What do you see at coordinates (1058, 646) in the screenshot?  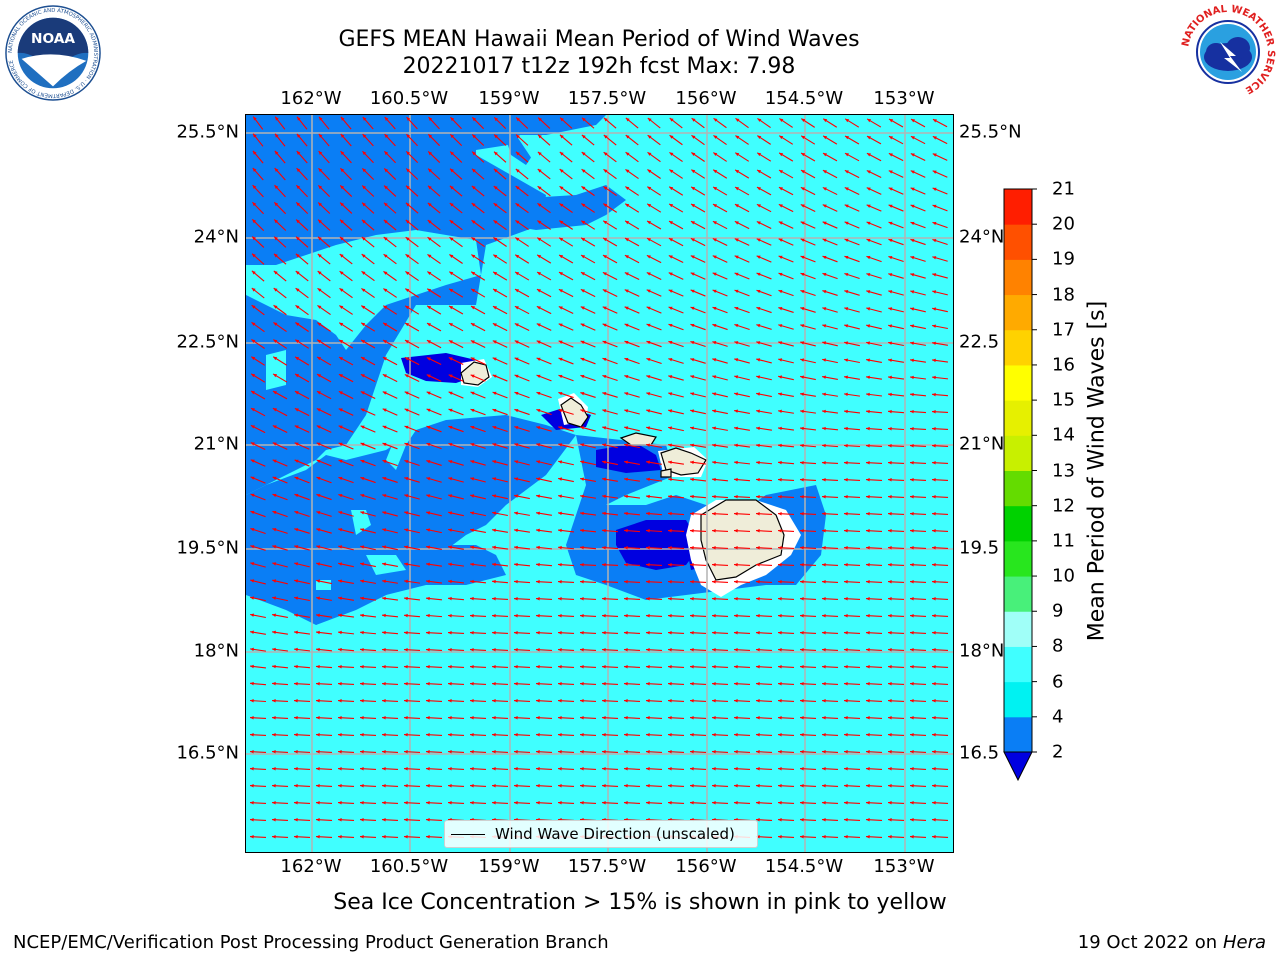 I see `colorbar-tick-label: 8` at bounding box center [1058, 646].